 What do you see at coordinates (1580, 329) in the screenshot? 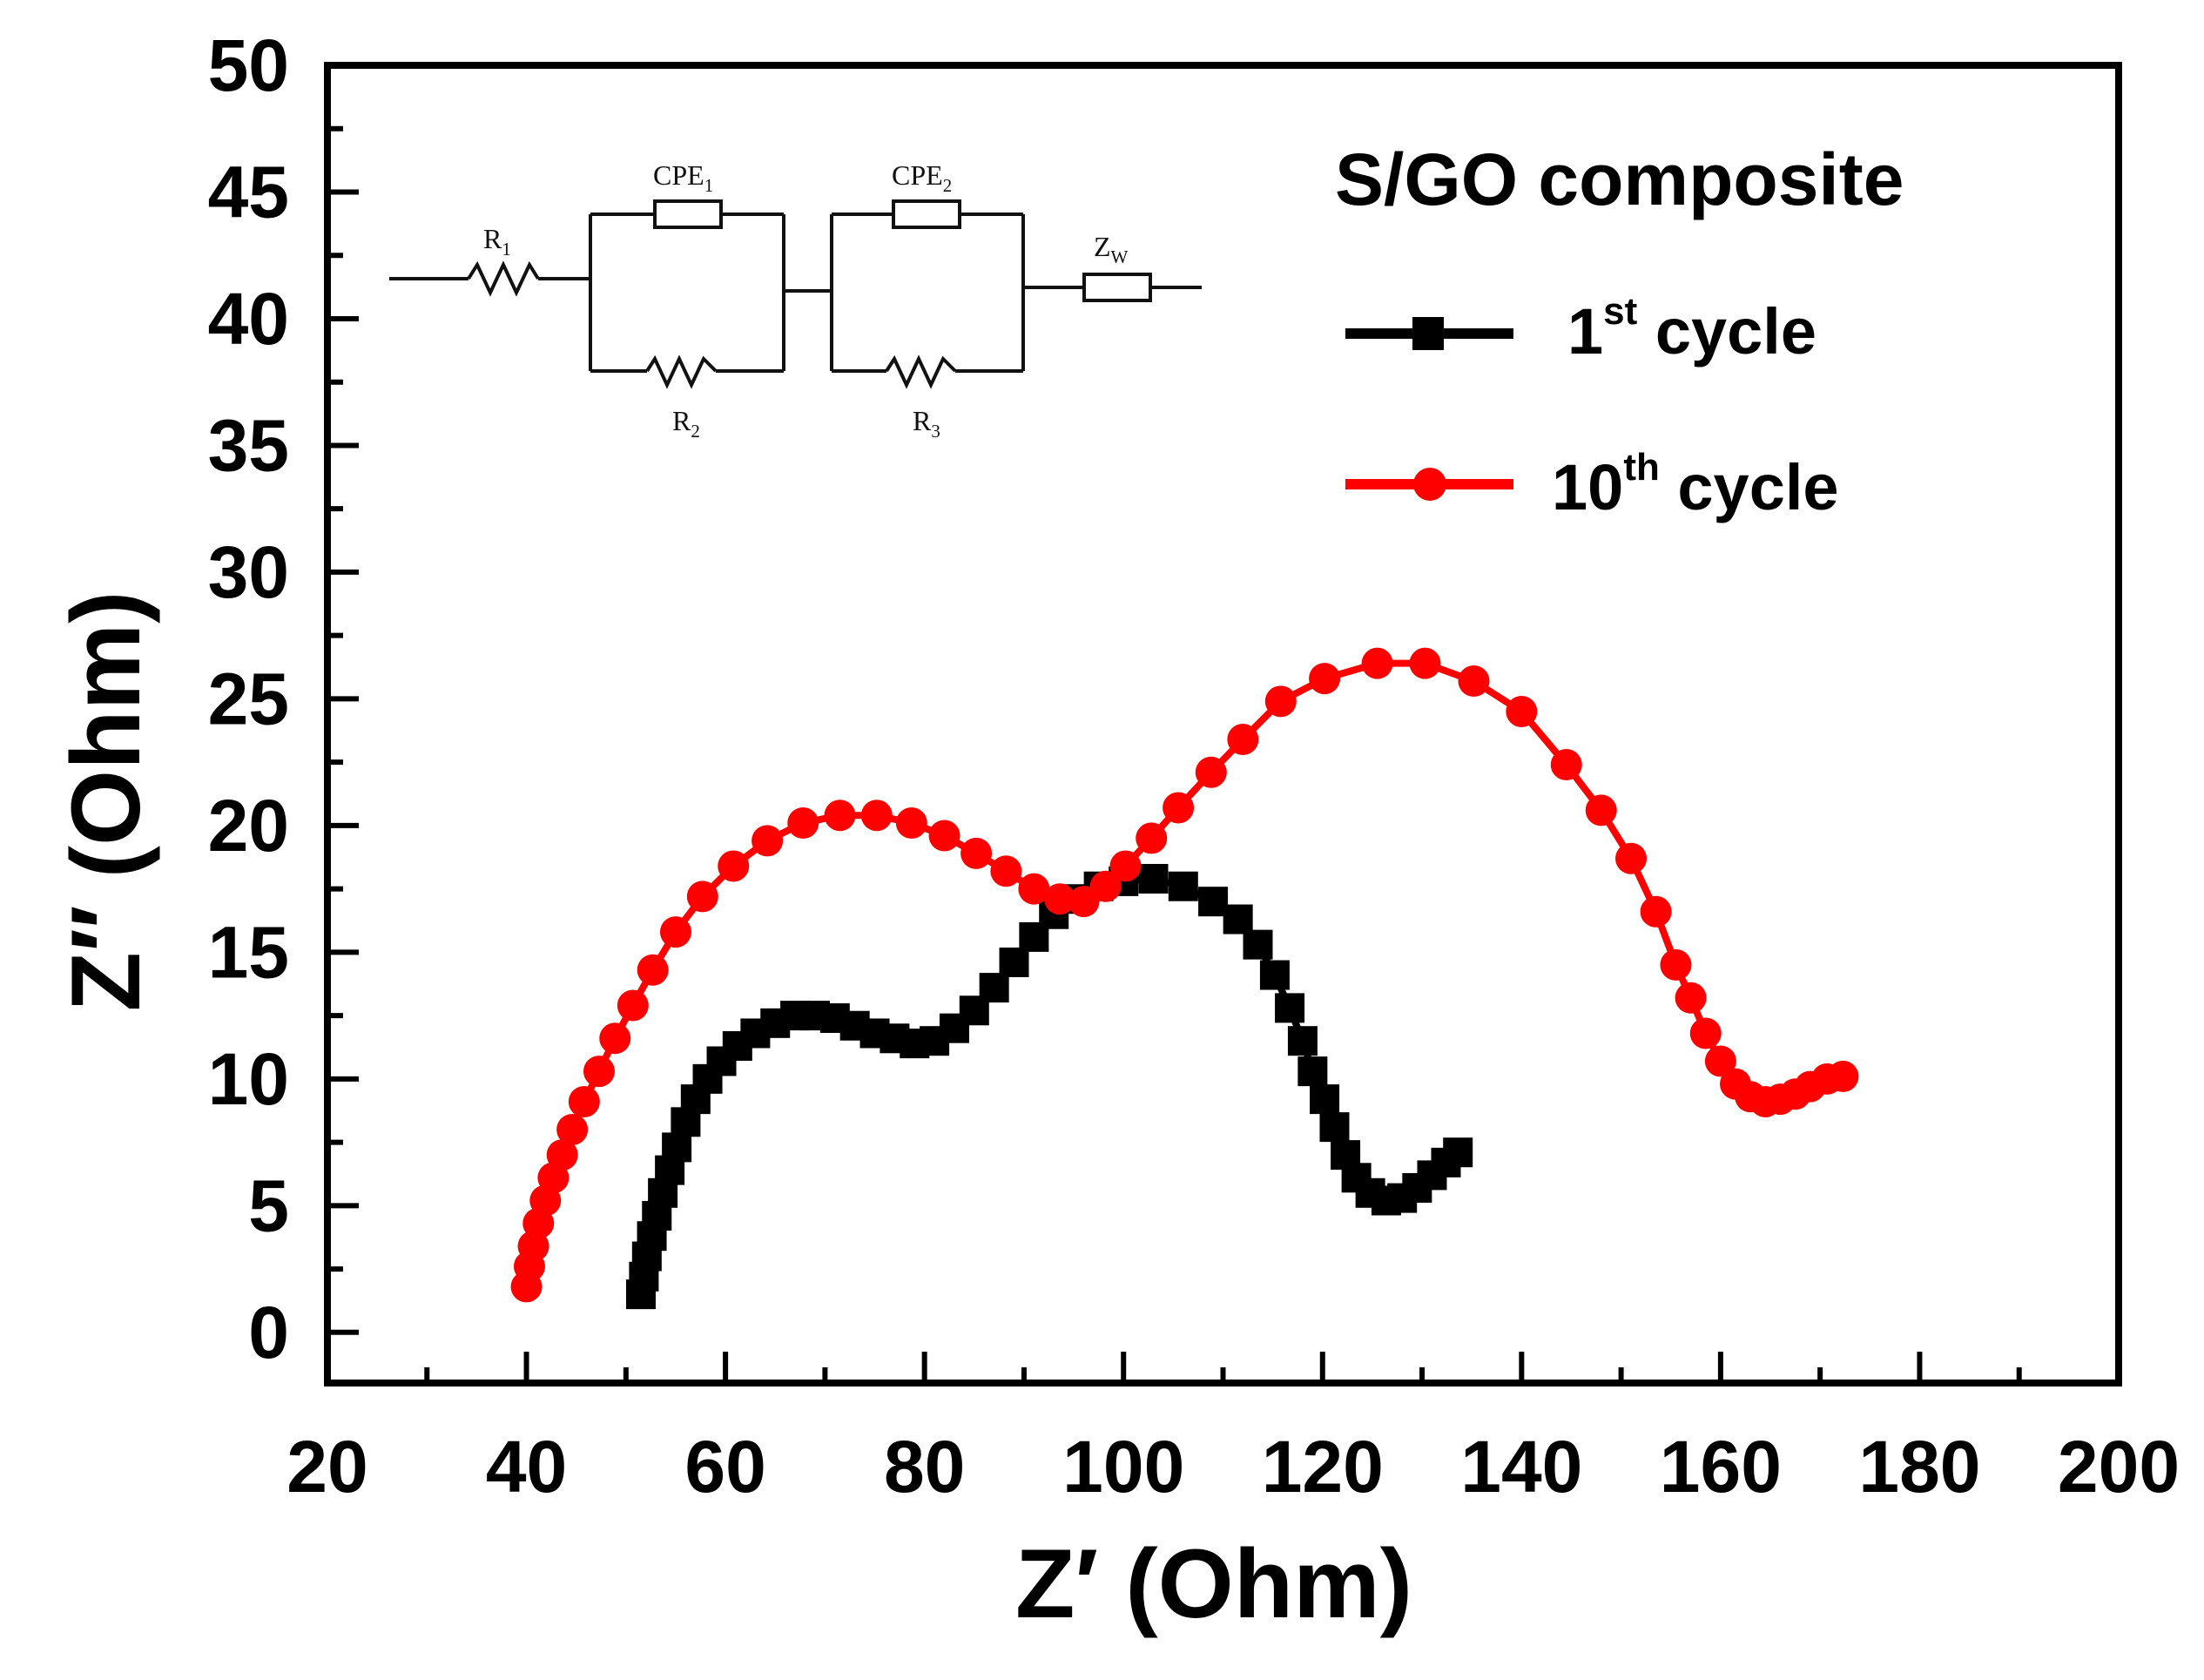
I see `legend-item-1st-cycle: 1st cycle` at bounding box center [1580, 329].